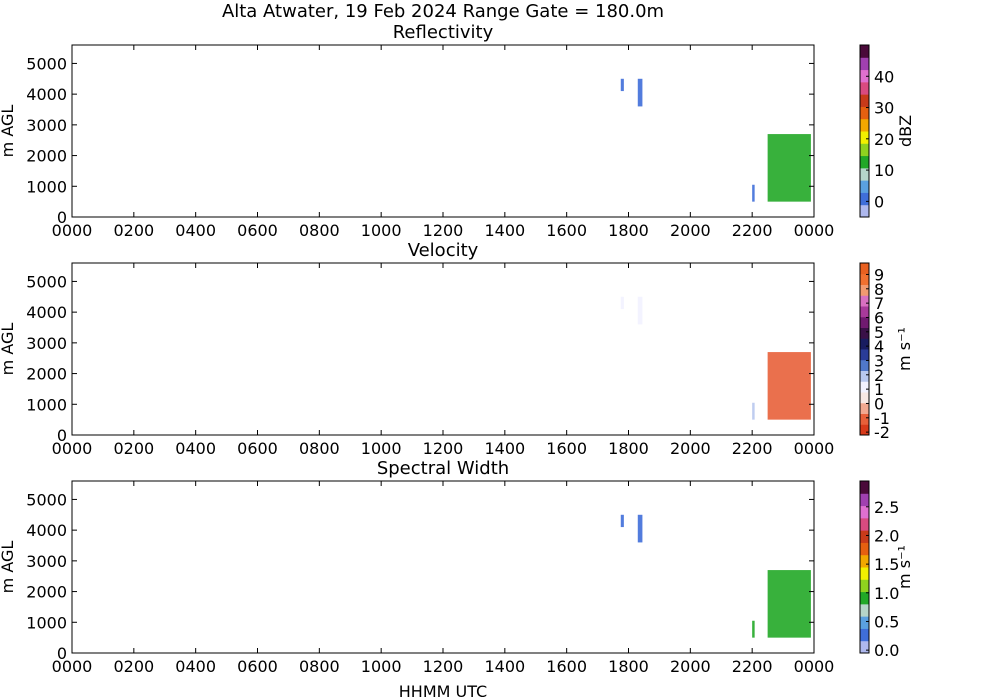 This screenshot has width=1000, height=700. I want to click on colorbar-tick-label: 4, so click(879, 346).